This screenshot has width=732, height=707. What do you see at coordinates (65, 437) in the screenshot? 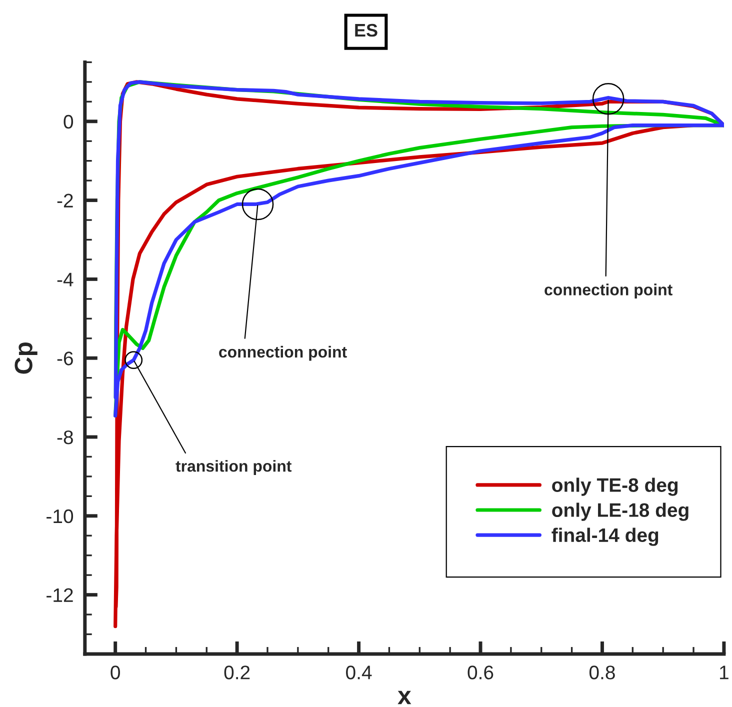
I see `y-tick-label: -8` at bounding box center [65, 437].